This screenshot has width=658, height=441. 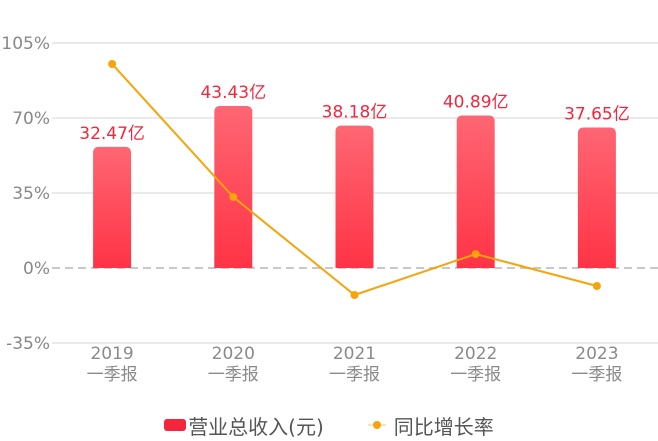 I want to click on legend-item-revenue: 营业总收入(元), so click(x=244, y=425).